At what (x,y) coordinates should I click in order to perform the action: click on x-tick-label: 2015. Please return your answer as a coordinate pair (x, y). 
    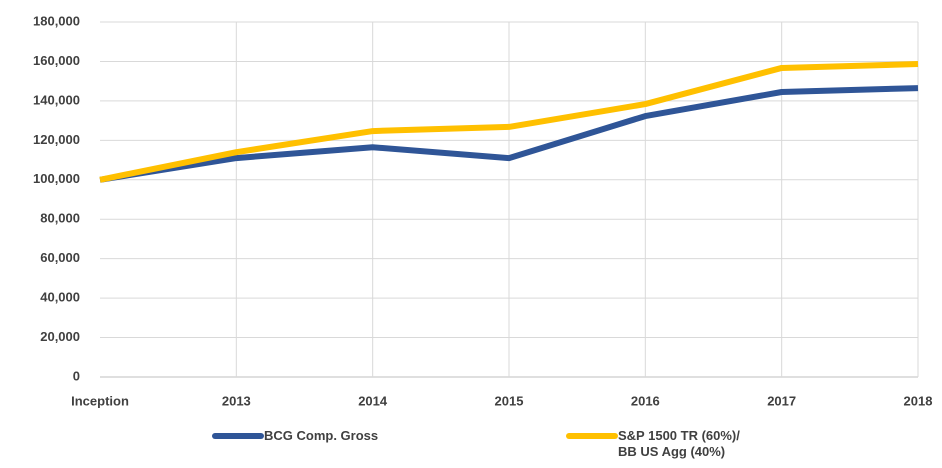
    Looking at the image, I should click on (509, 400).